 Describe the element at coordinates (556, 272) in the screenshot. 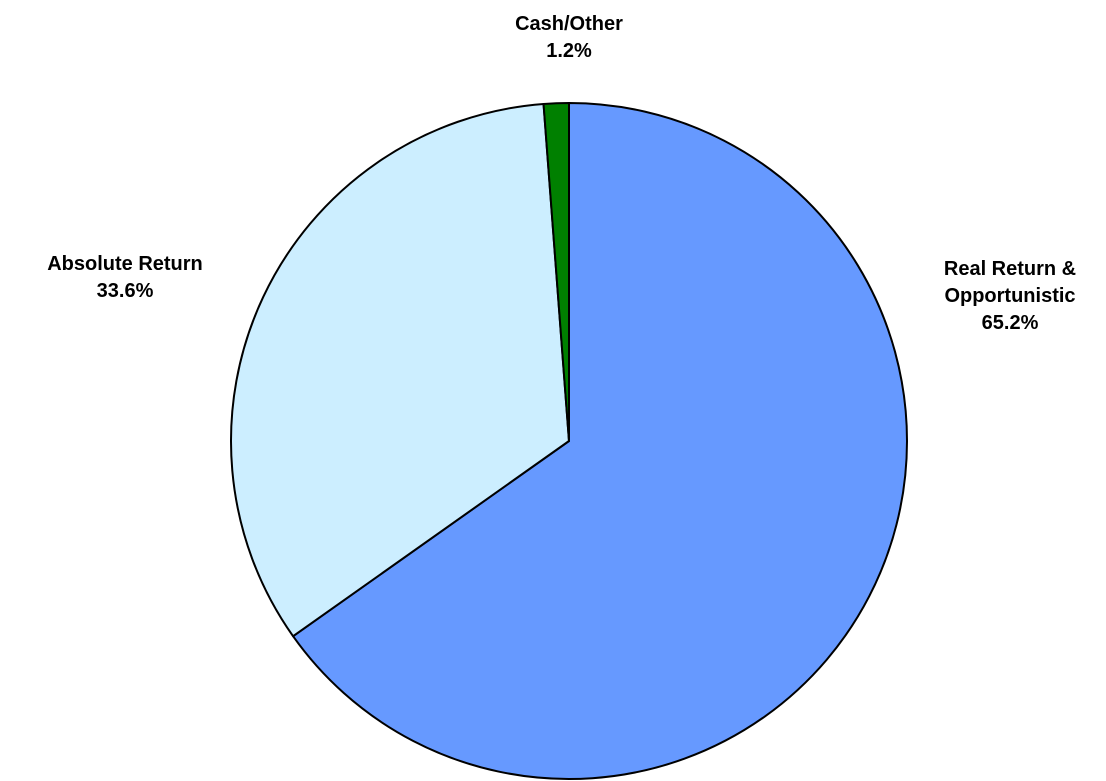

I see `pie-slice` at that location.